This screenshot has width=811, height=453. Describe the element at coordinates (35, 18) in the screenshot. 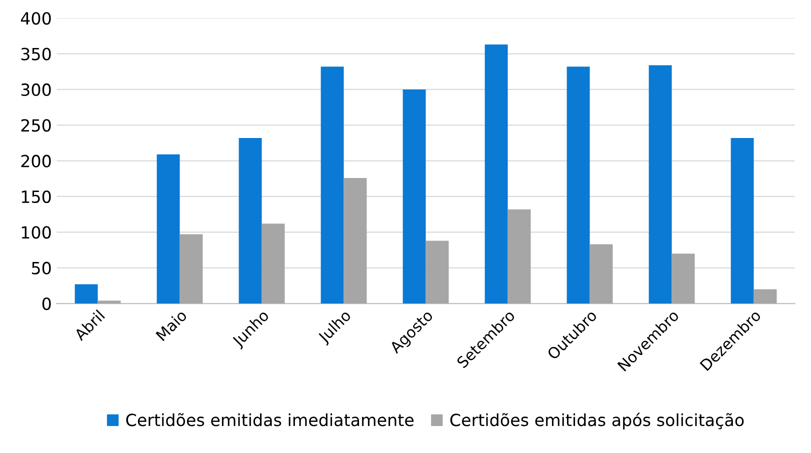

I see `y-tick-label: 400` at that location.